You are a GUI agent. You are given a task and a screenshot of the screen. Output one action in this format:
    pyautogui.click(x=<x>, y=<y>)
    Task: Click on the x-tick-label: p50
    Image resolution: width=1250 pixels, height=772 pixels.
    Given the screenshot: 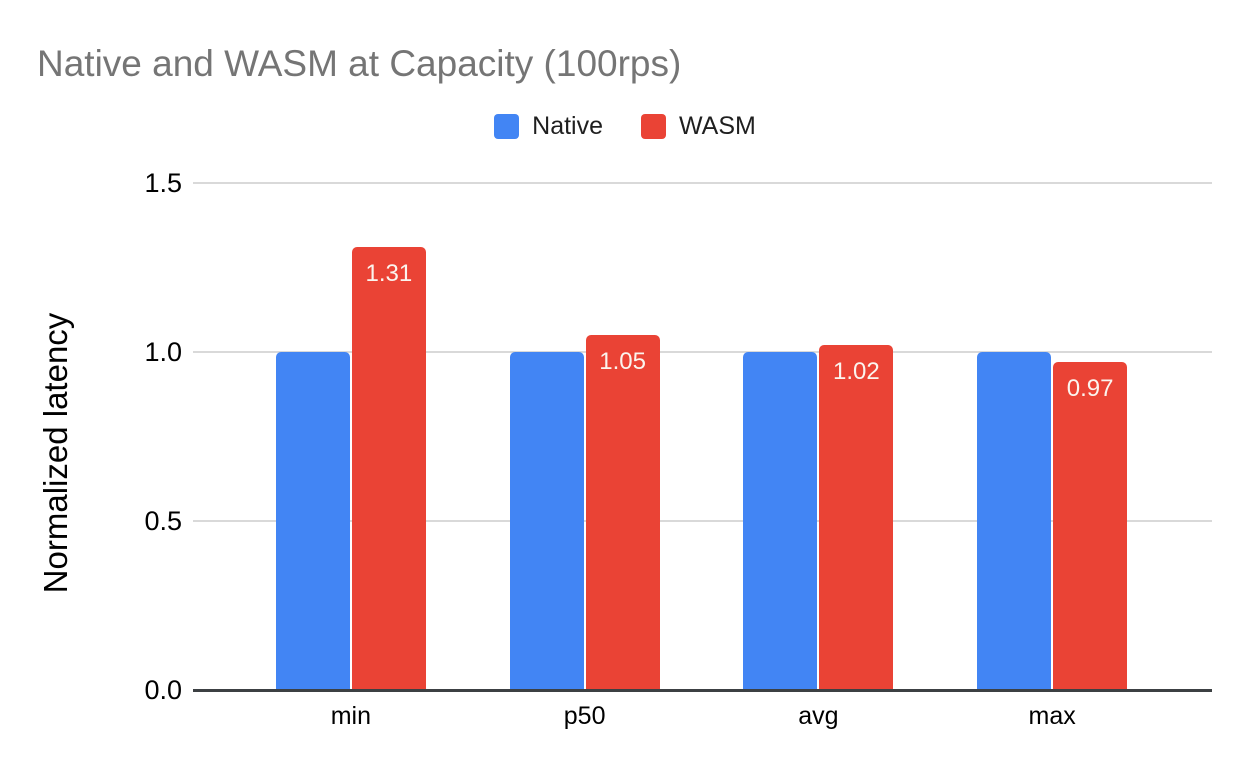 What is the action you would take?
    pyautogui.click(x=584, y=716)
    